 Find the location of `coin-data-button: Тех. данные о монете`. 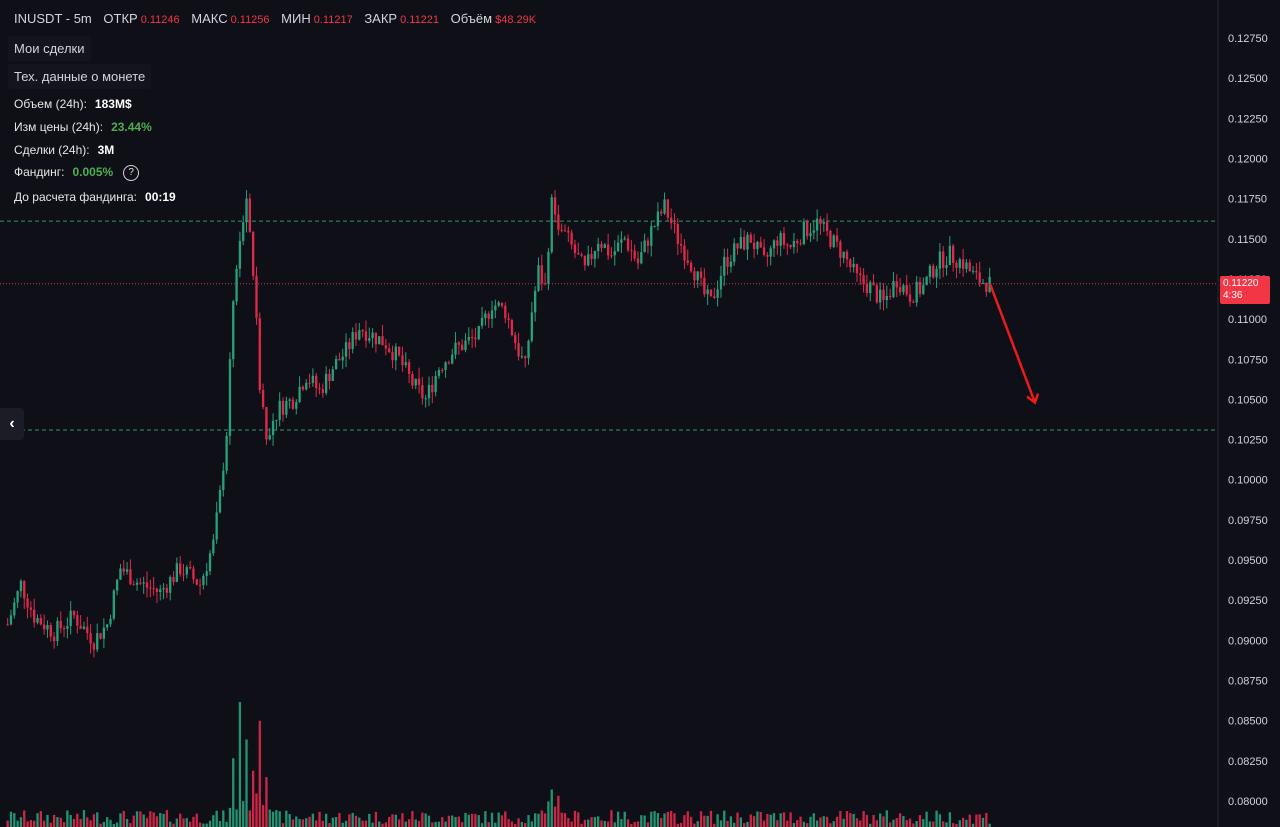

coin-data-button: Тех. данные о монете is located at coordinates (80, 76).